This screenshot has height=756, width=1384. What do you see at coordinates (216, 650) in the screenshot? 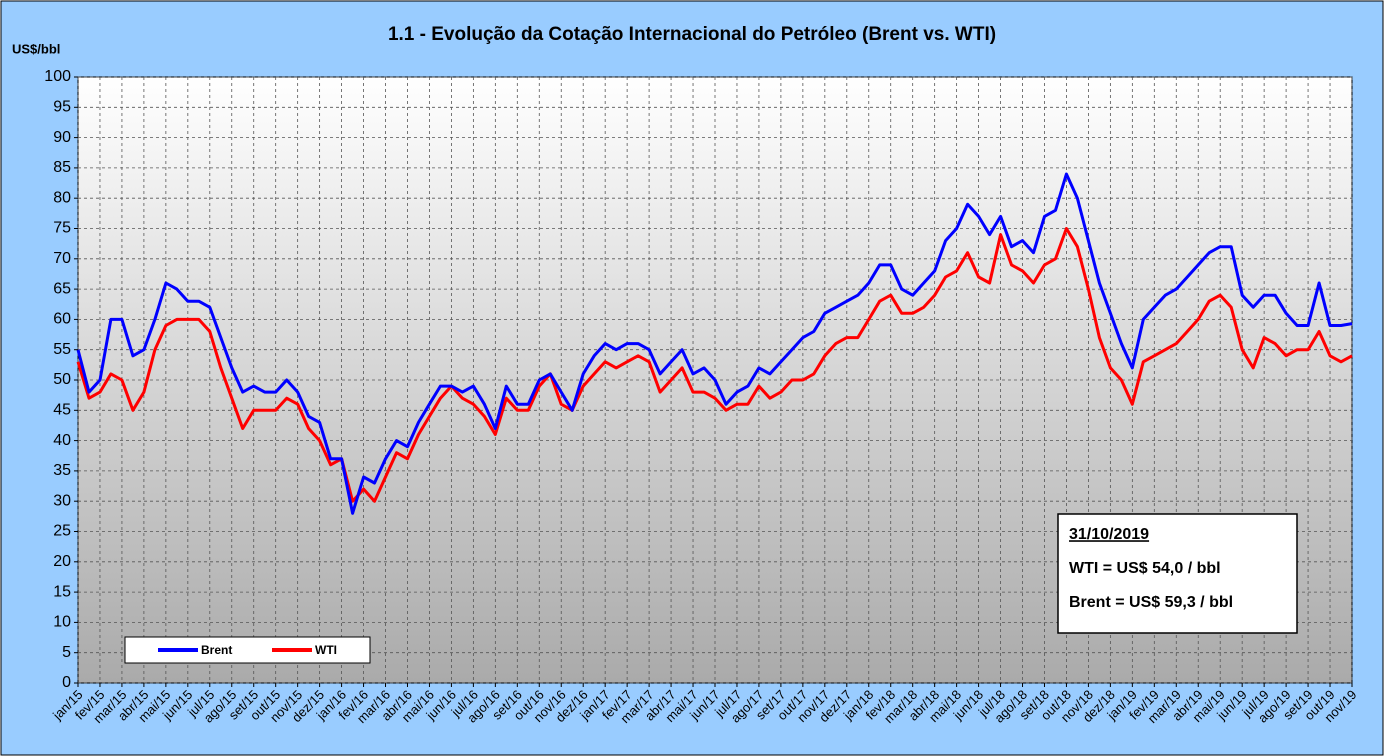
I see `legend-label: Brent` at bounding box center [216, 650].